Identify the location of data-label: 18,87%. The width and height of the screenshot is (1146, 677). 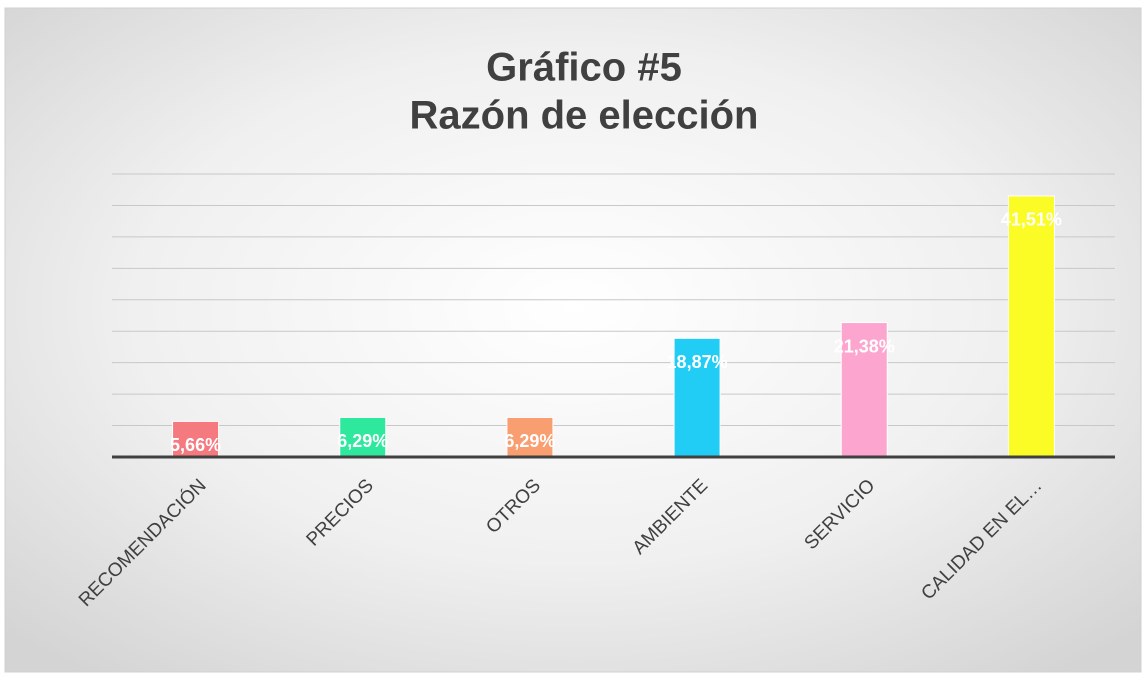
(697, 362).